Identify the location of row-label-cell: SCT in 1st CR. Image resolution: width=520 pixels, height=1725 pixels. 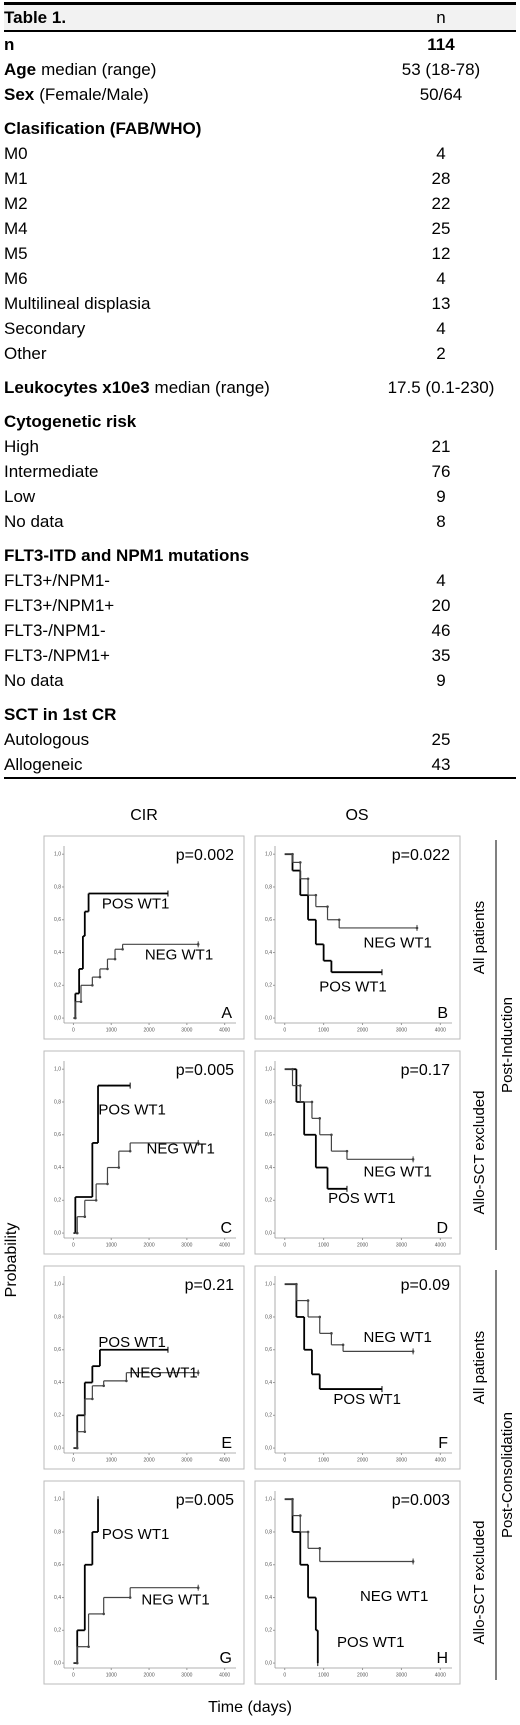
(185, 714).